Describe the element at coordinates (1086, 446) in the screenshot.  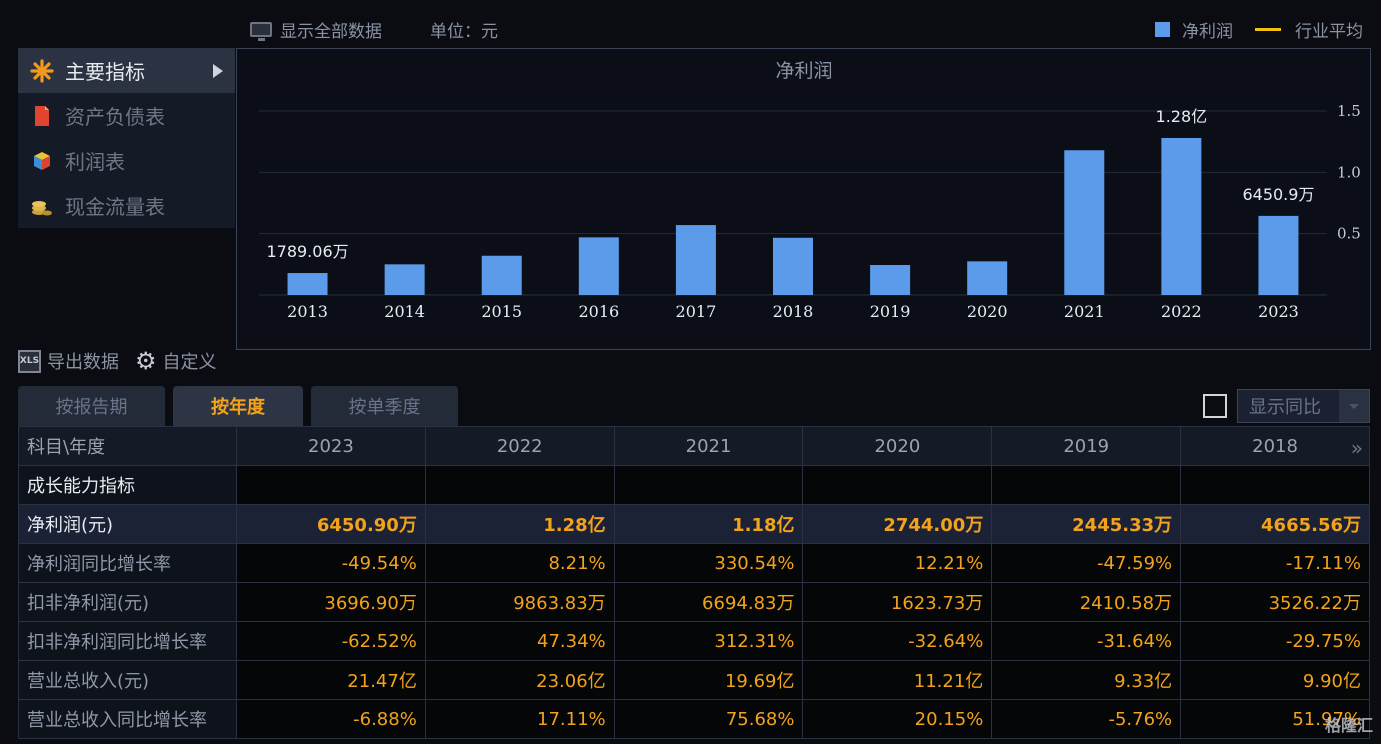
I see `year-header: 2019` at that location.